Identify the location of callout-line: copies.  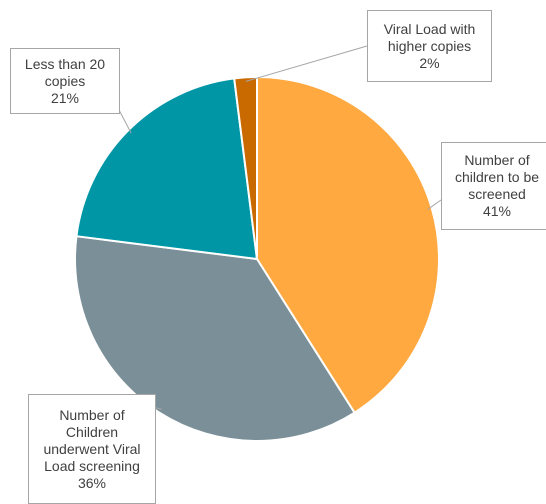
(65, 80).